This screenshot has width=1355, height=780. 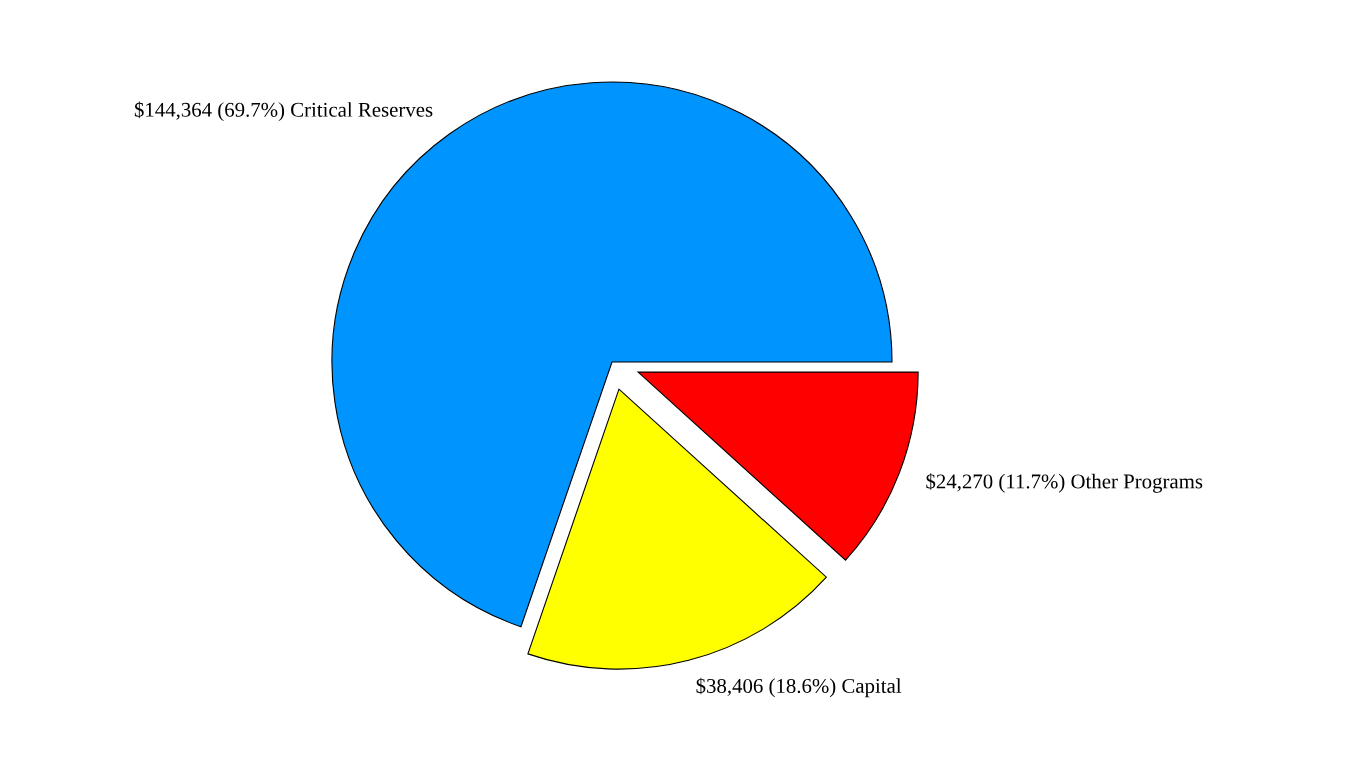 I want to click on slice-label: $24,270 (11.7%) Other Programs, so click(x=1064, y=483).